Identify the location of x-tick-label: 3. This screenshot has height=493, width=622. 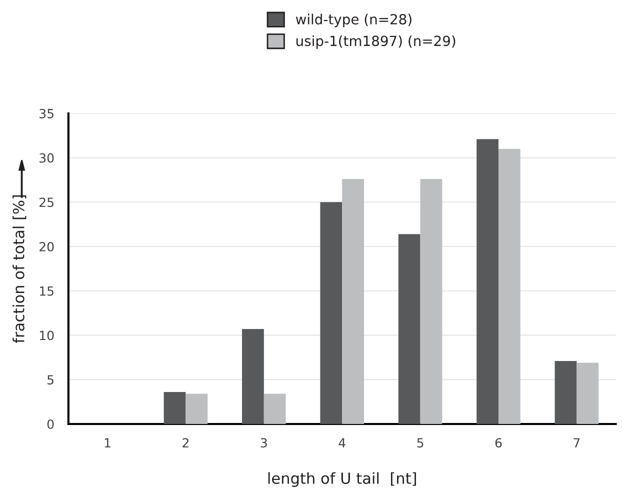
(263, 443).